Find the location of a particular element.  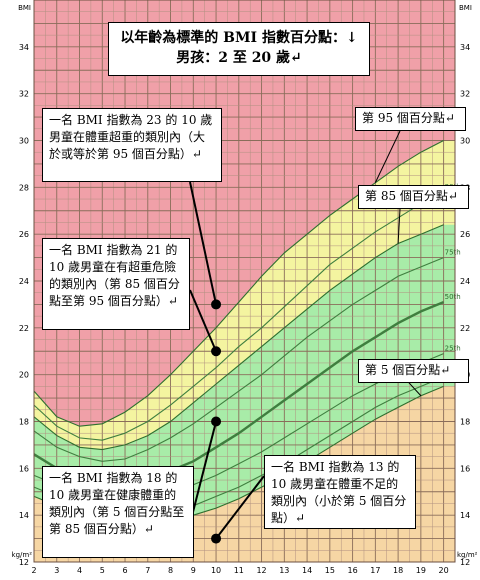

x-tick-label: 17 is located at coordinates (375, 570).